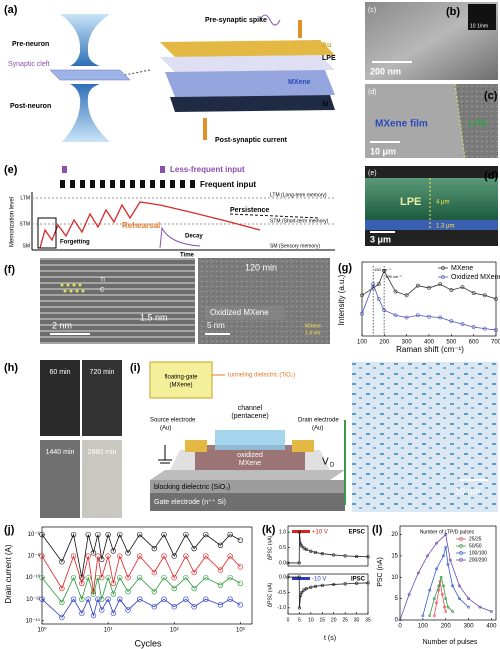  What do you see at coordinates (249, 416) in the screenshot?
I see `label: (pentacene)` at bounding box center [249, 416].